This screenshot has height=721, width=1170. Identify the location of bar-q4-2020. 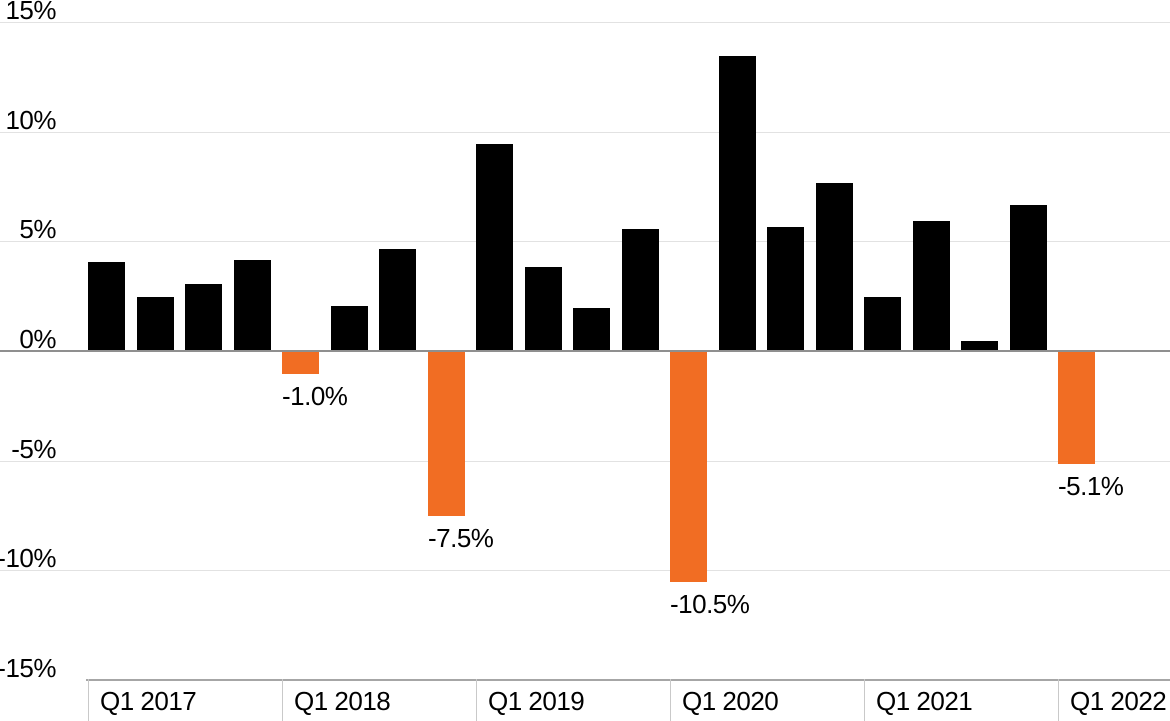
(834, 266).